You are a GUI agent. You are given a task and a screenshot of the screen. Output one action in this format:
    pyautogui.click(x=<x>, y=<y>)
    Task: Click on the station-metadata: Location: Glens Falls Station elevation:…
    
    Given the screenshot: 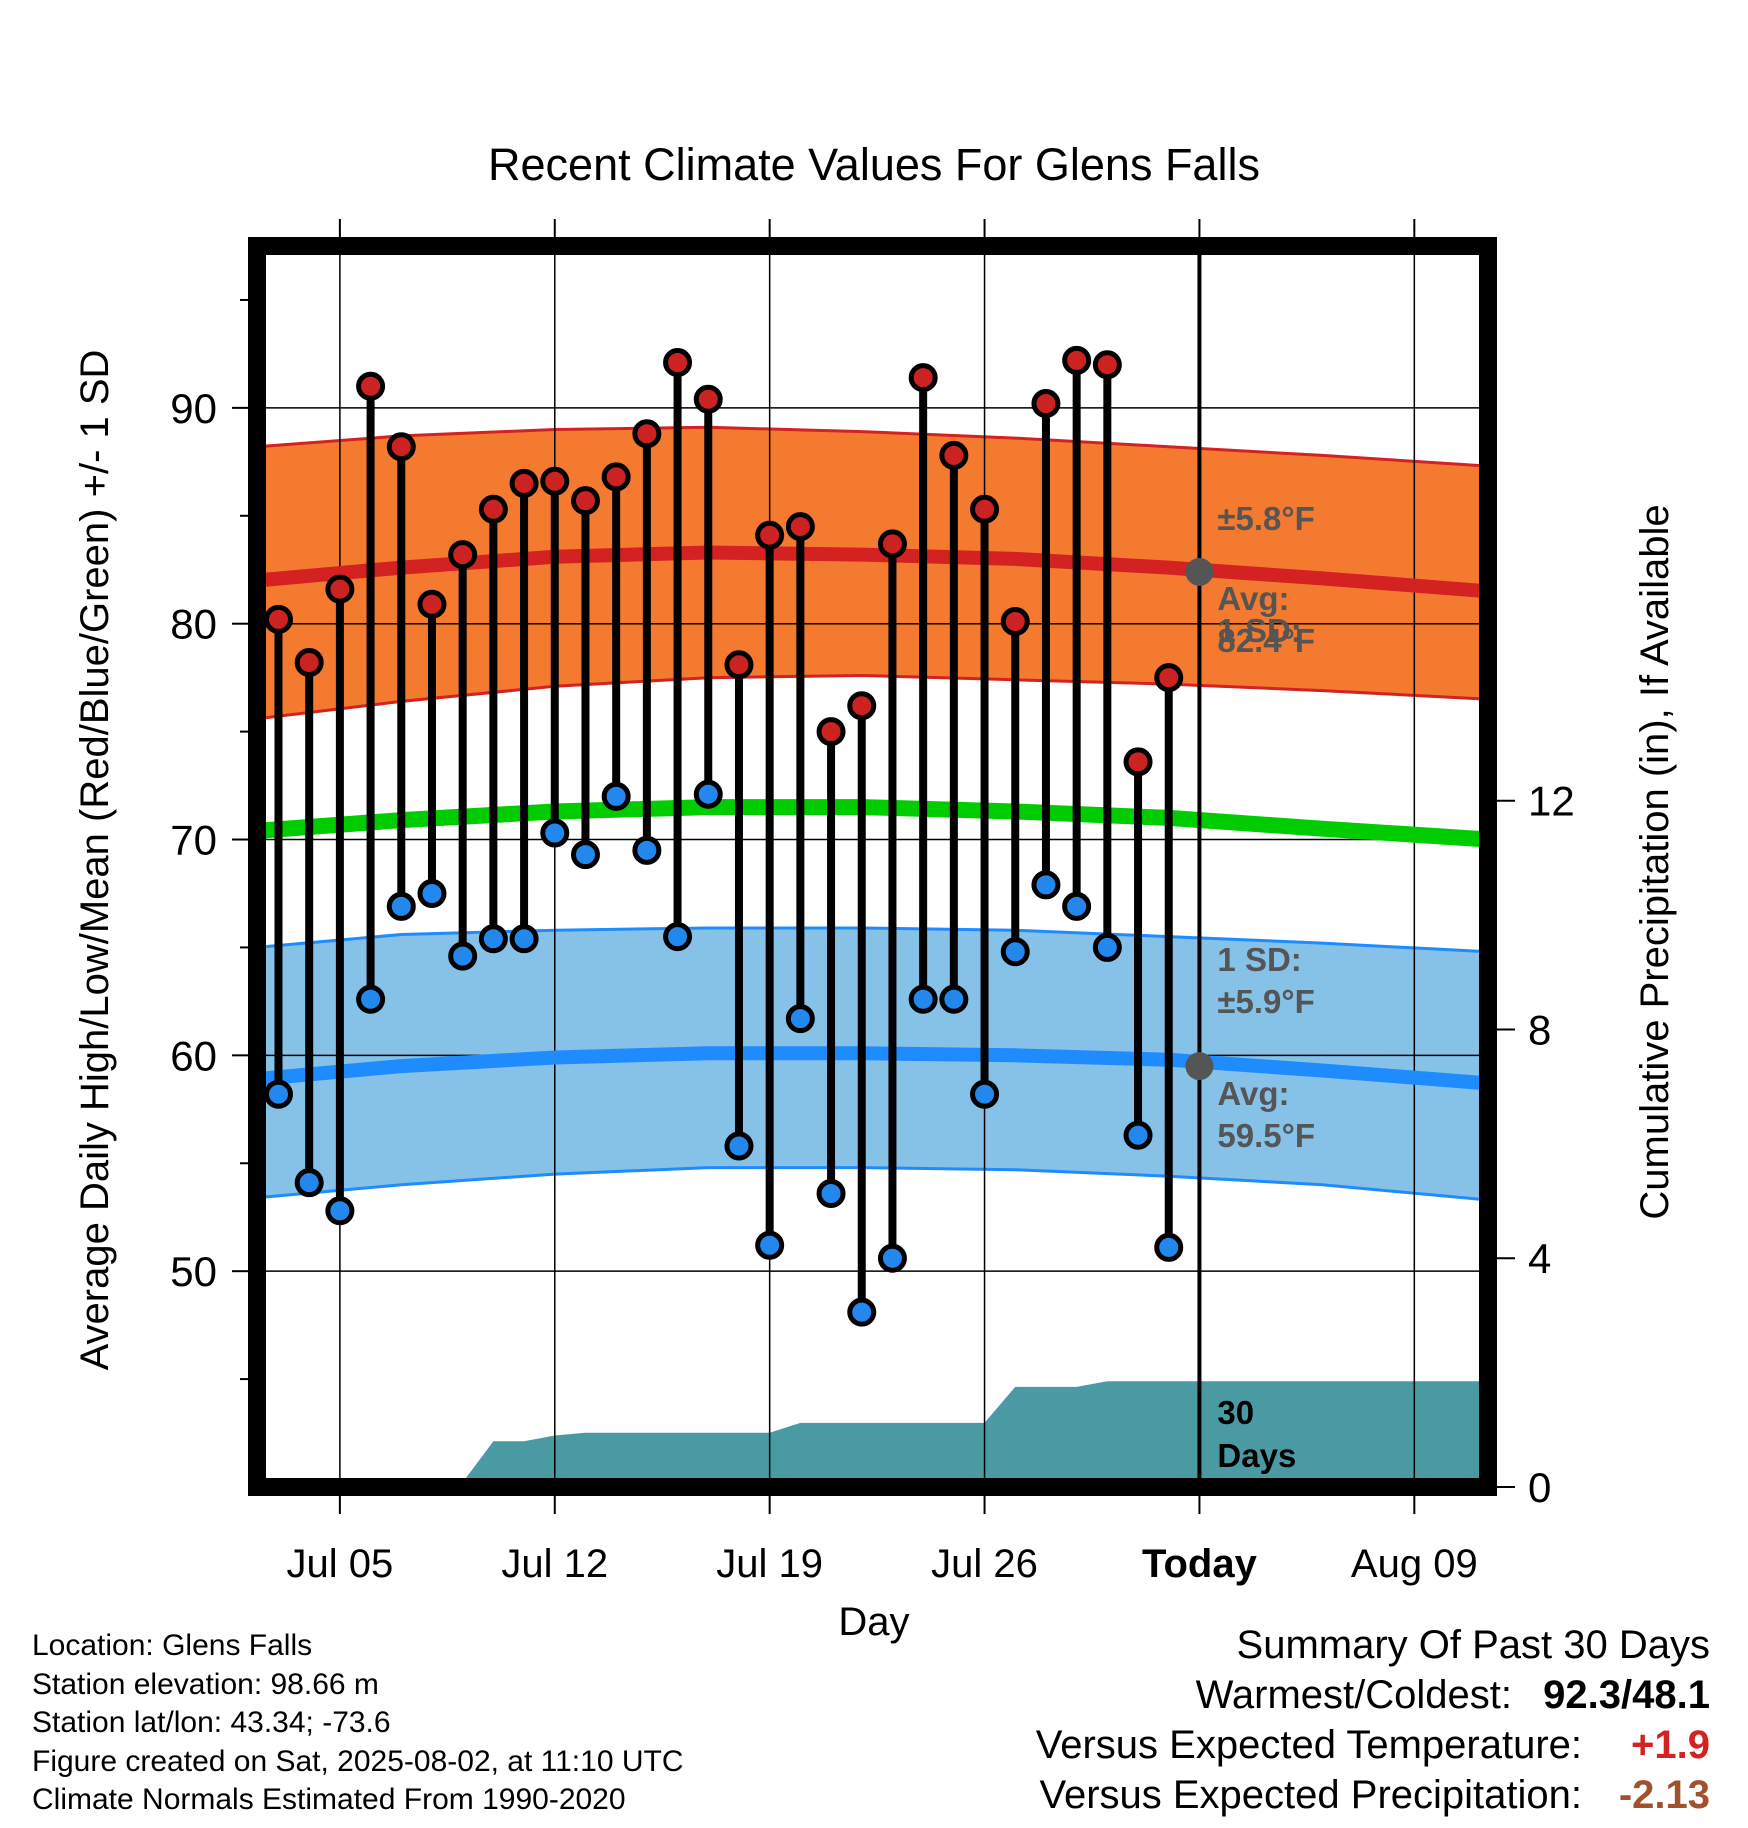 What is the action you would take?
    pyautogui.click(x=358, y=1723)
    